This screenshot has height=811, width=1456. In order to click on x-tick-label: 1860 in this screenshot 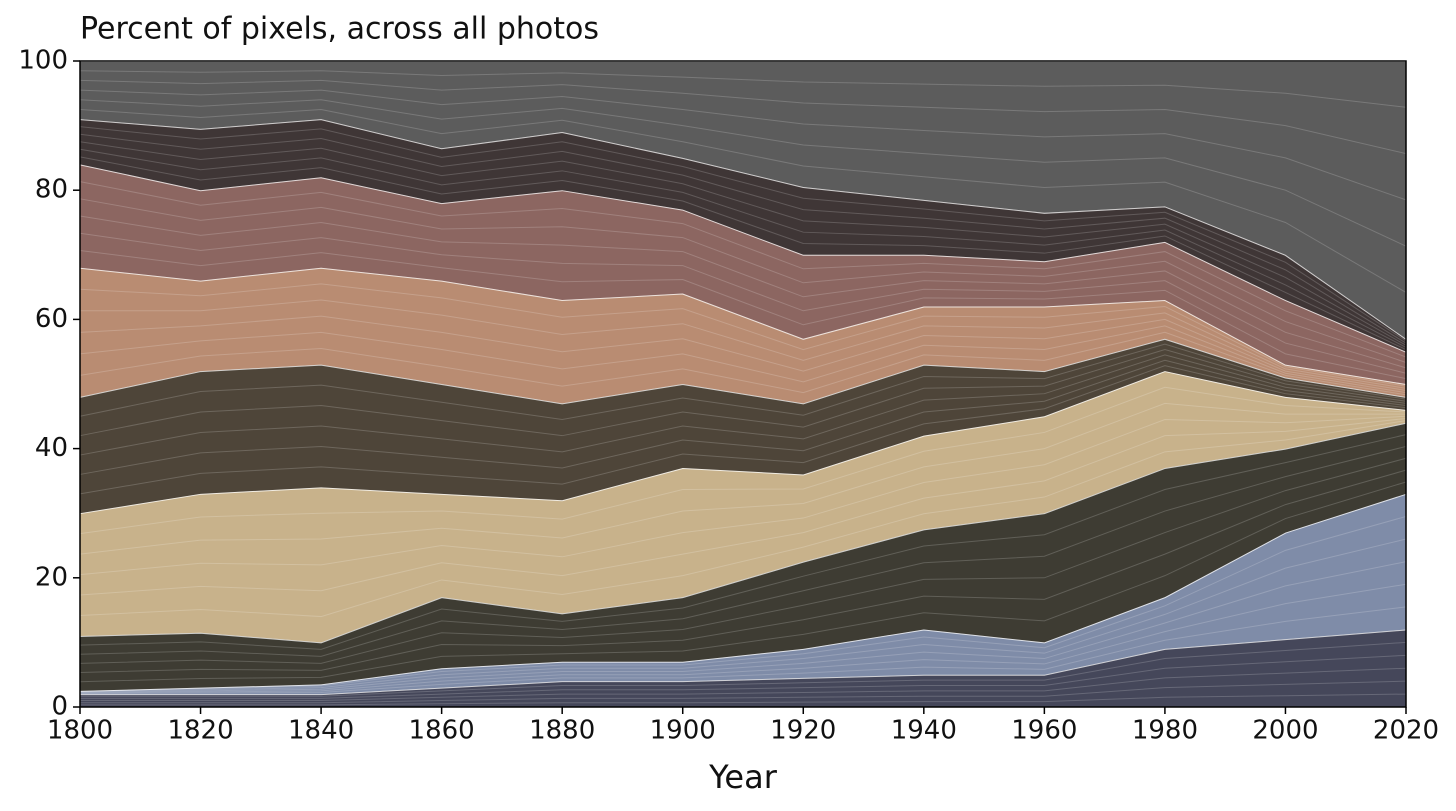, I will do `click(442, 731)`.